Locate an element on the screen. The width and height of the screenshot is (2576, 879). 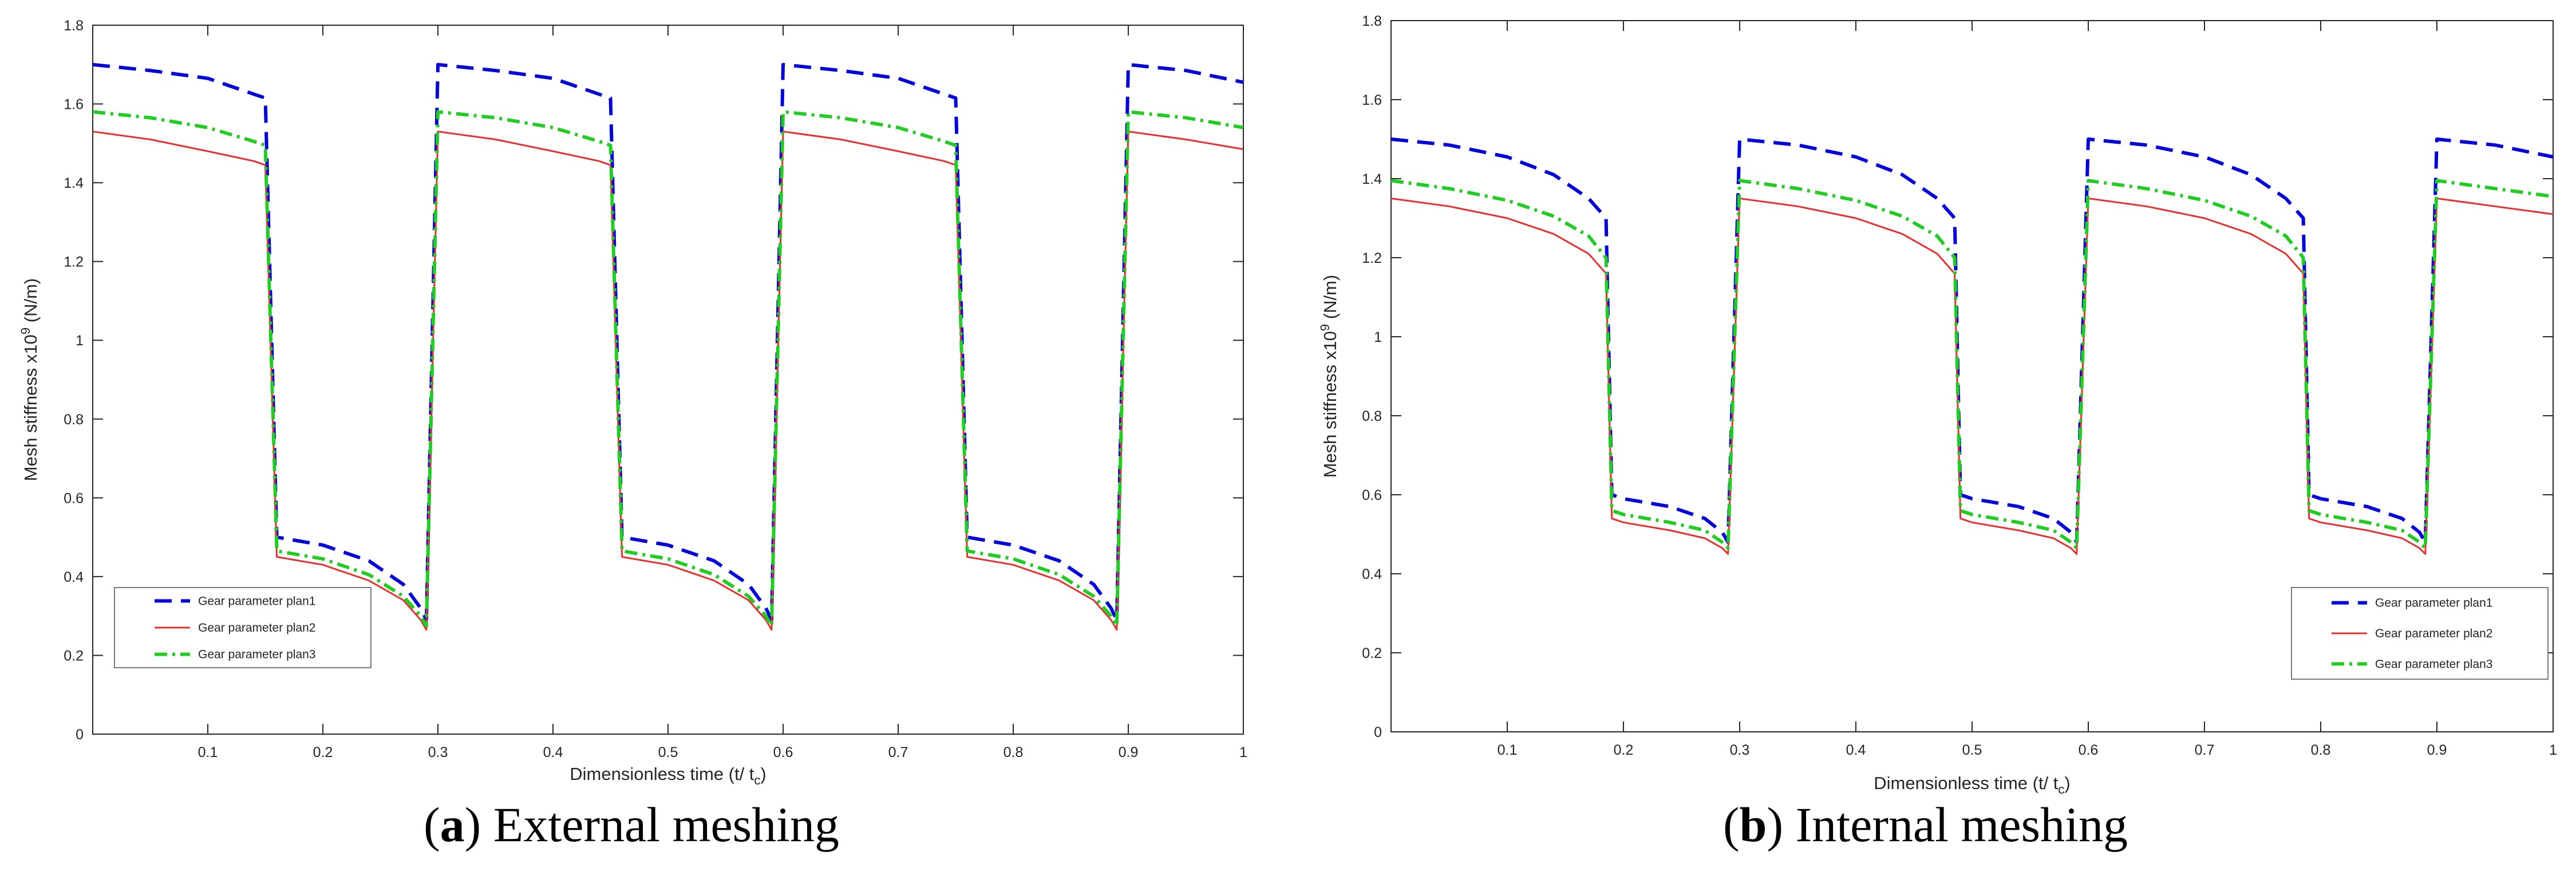
caption-a-text: External meshing is located at coordinates (666, 824).